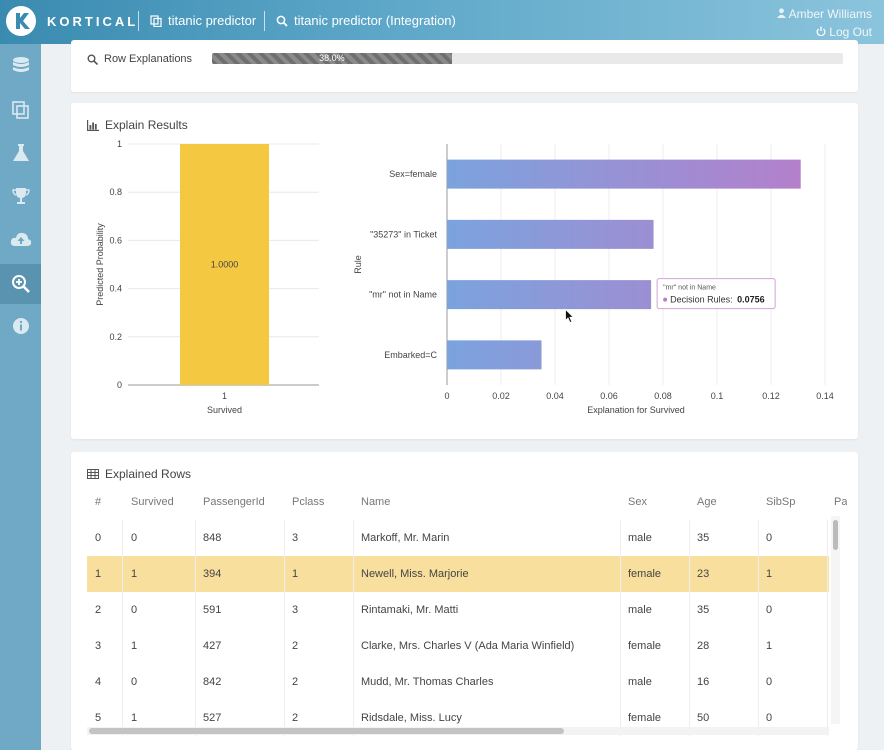 This screenshot has width=884, height=750. I want to click on info-icon, so click(20, 326).